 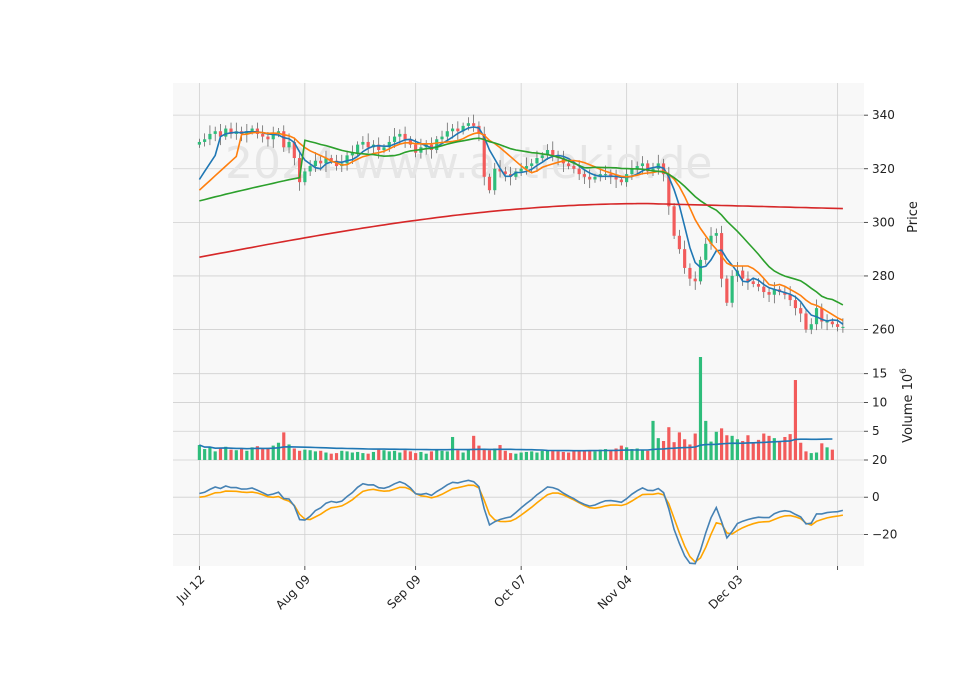 What do you see at coordinates (521, 230) in the screenshot?
I see `ma_red-line` at bounding box center [521, 230].